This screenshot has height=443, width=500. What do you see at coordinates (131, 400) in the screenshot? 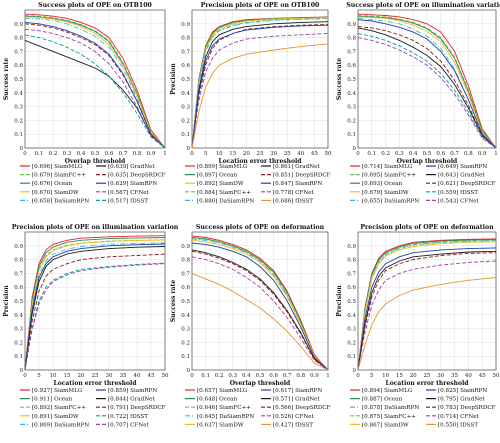
I see `legend-entry: [0.844] GradNet` at bounding box center [131, 400].